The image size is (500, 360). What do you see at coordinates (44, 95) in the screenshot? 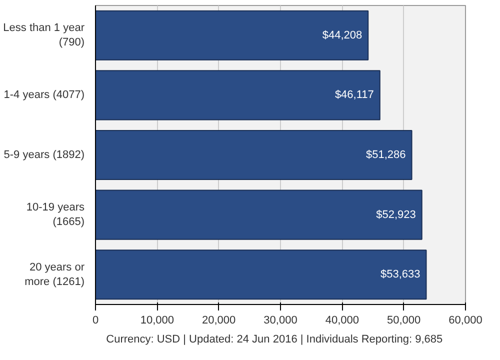
I see `y-tick-label: 1-4 years (4077)` at bounding box center [44, 95].